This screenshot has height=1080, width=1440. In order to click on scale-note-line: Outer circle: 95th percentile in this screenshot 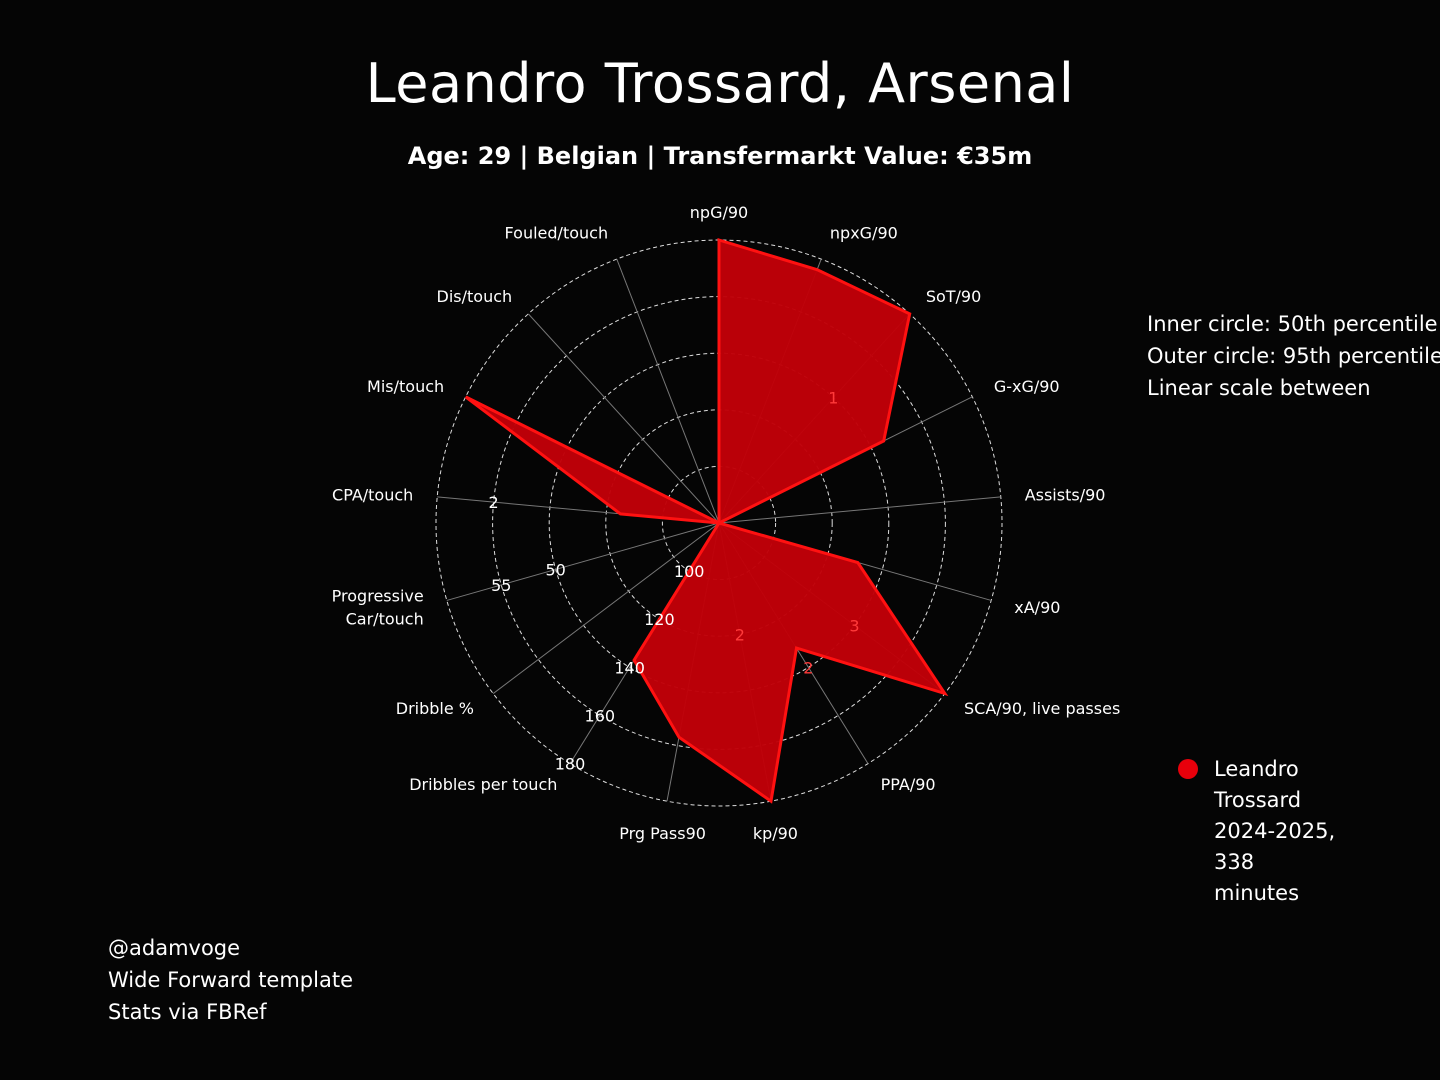, I will do `click(1293, 356)`.